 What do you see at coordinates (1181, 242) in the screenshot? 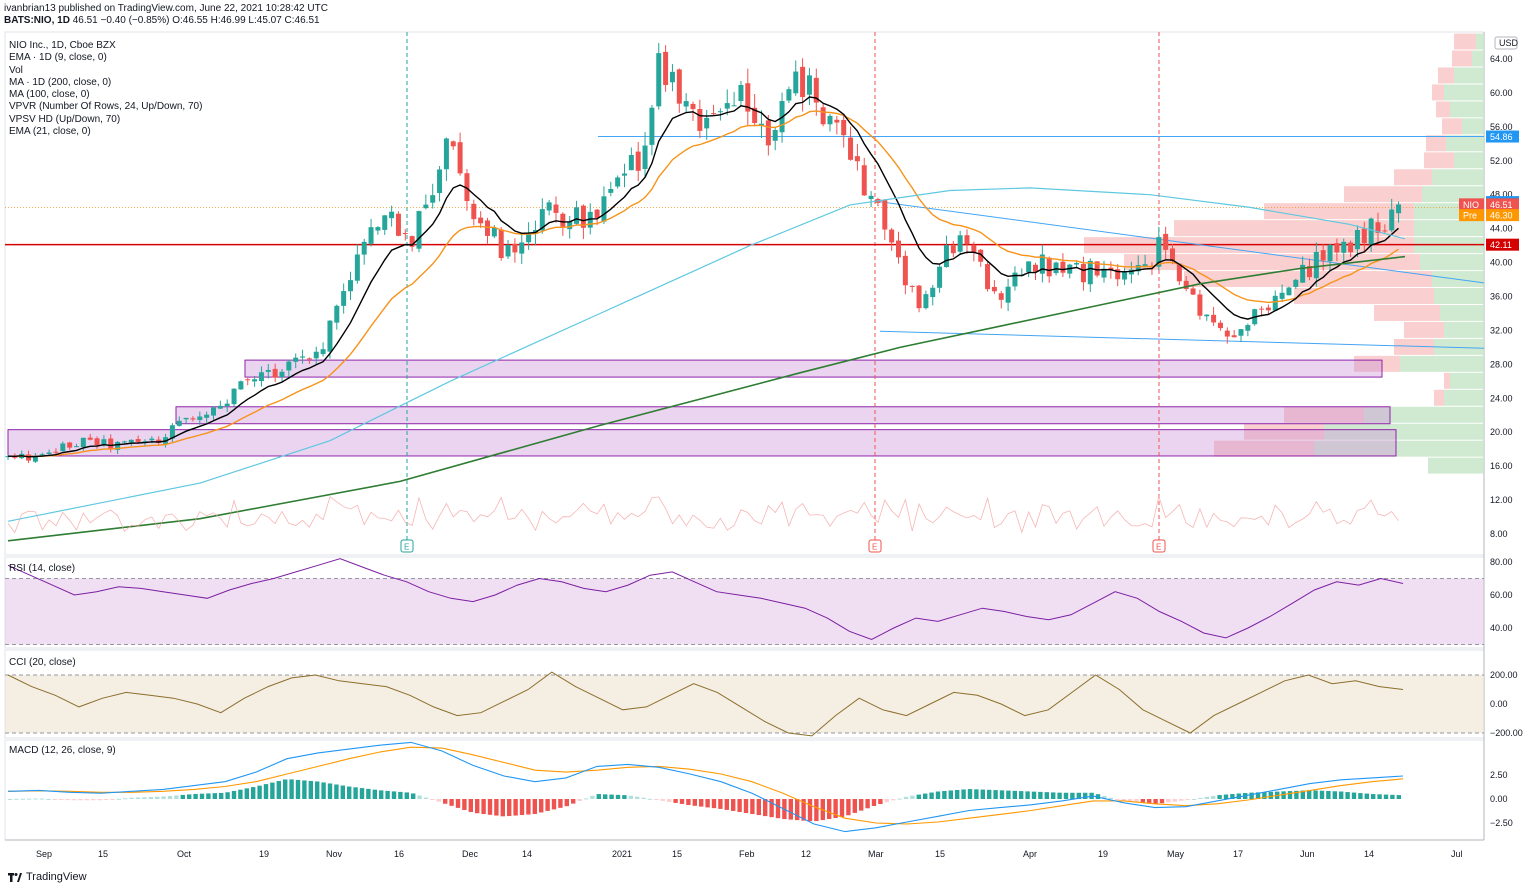
I see `downtrend-line` at bounding box center [1181, 242].